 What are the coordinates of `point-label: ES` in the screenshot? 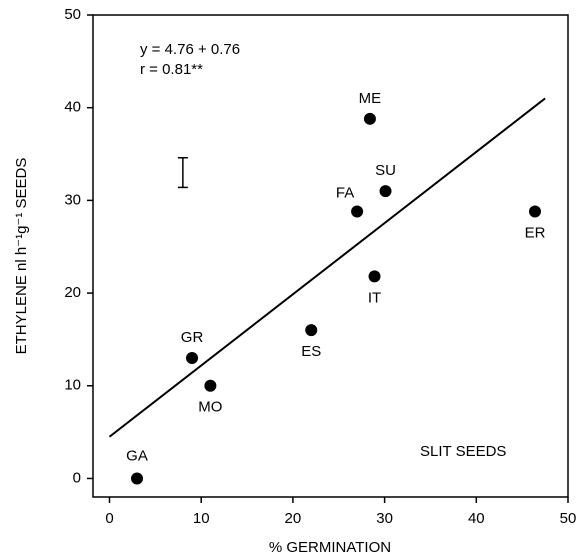 It's located at (311, 351).